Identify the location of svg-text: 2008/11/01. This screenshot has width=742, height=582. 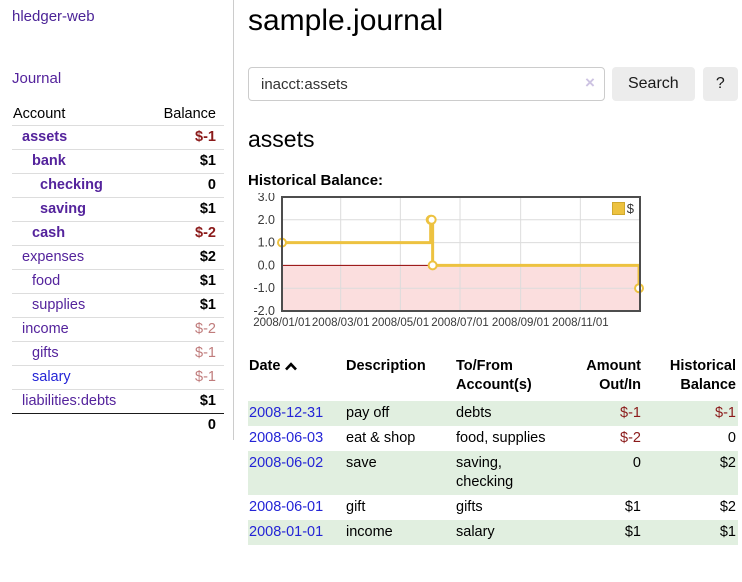
(580, 323).